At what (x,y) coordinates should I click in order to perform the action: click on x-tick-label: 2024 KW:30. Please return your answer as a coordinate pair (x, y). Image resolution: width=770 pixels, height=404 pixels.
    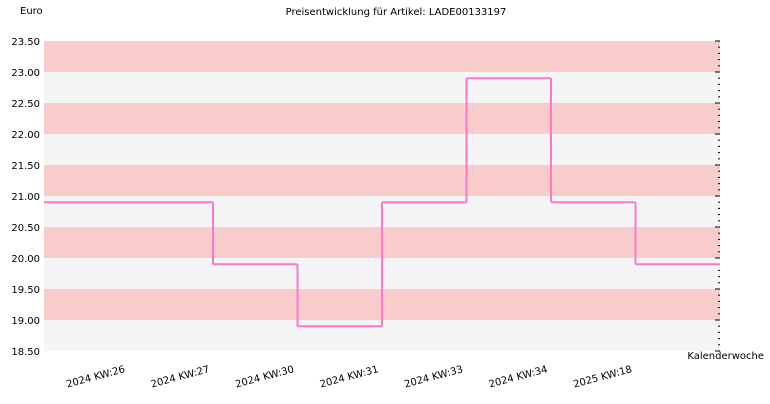
    Looking at the image, I should click on (264, 377).